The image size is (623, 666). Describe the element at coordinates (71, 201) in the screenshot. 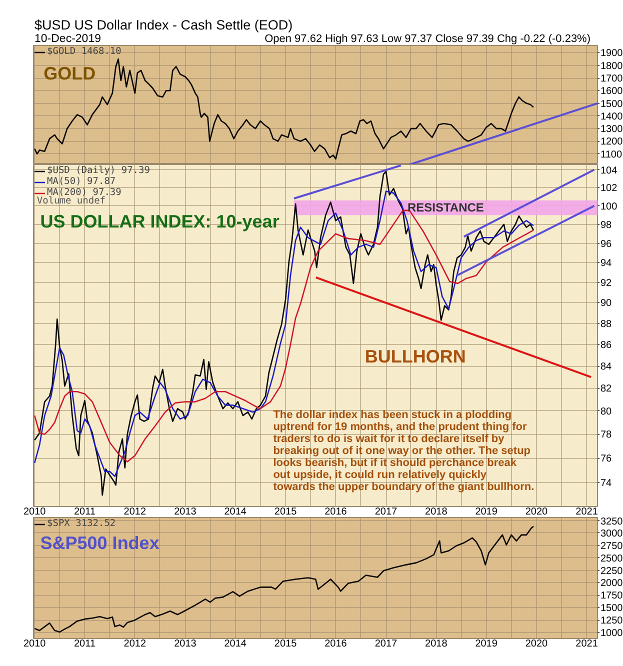

I see `annotation: Volume undef` at that location.